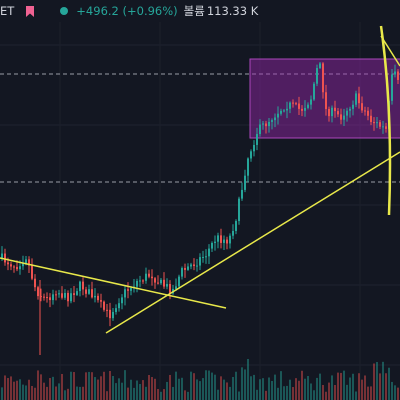 The height and width of the screenshot is (400, 400). Describe the element at coordinates (7, 11) in the screenshot. I see `symbol-label: ET` at that location.